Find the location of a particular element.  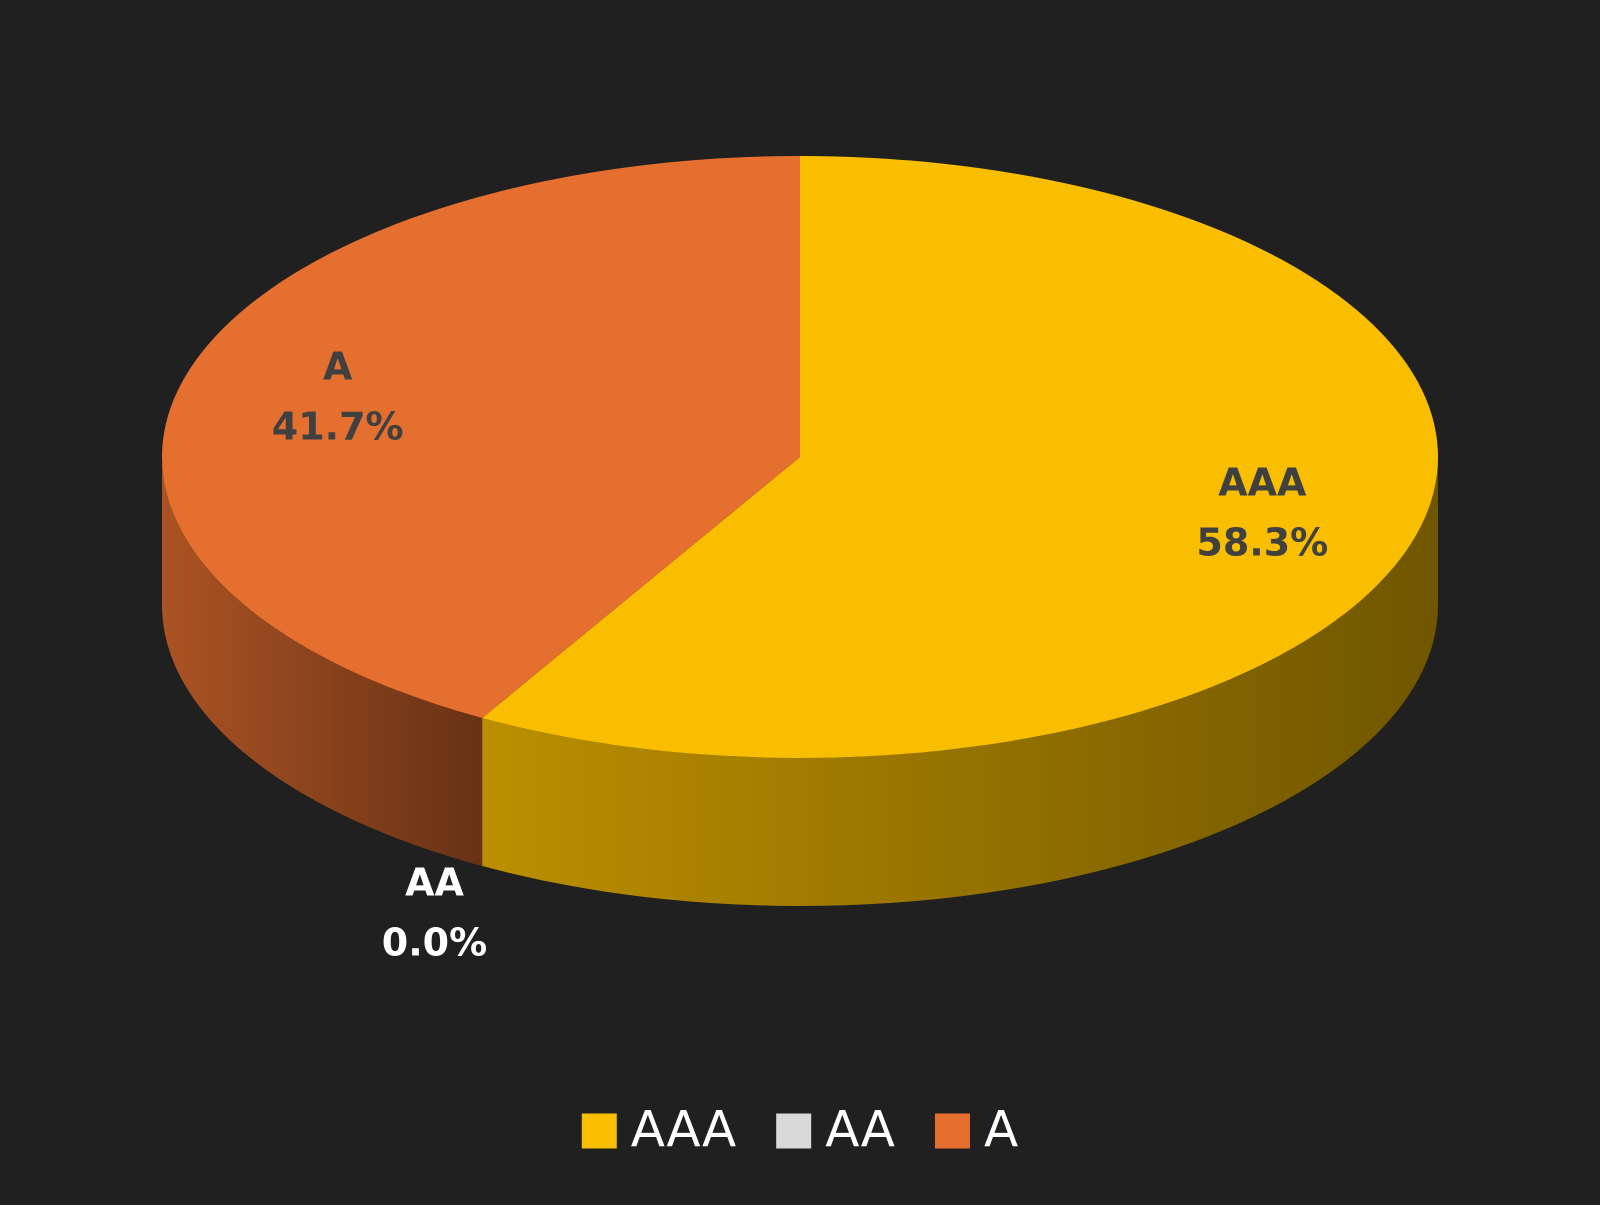

legend-label: AAA is located at coordinates (683, 1130).